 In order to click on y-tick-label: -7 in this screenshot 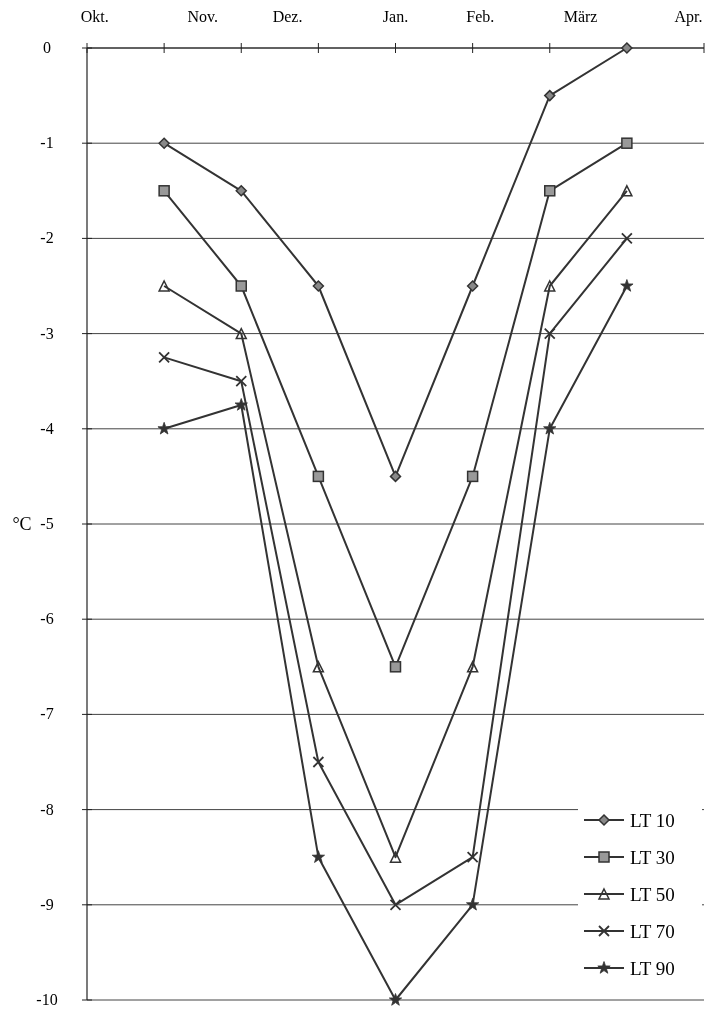, I will do `click(47, 714)`.